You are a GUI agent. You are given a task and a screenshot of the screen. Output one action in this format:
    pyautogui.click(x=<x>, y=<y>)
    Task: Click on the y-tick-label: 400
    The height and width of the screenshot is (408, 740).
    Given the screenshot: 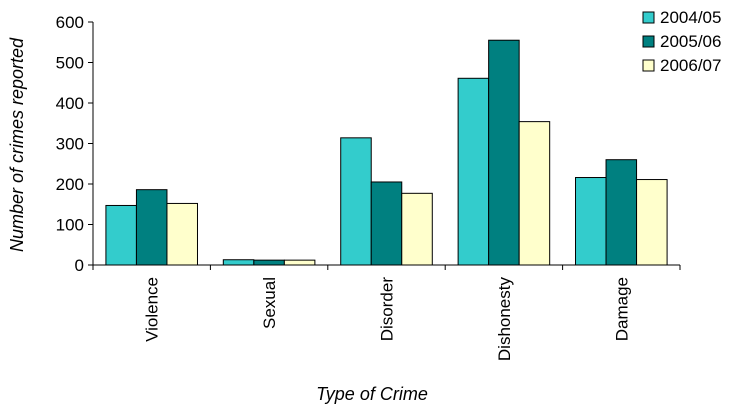 What is the action you would take?
    pyautogui.click(x=70, y=103)
    